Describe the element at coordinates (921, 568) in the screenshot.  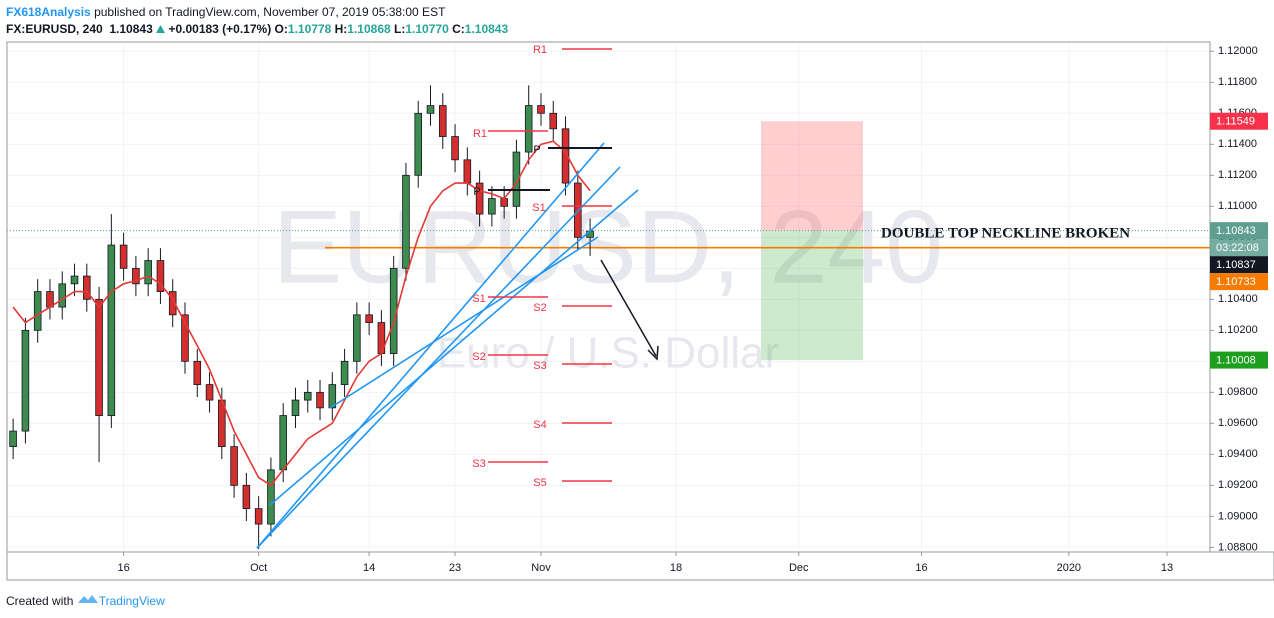
I see `x-tick-label: 16` at that location.